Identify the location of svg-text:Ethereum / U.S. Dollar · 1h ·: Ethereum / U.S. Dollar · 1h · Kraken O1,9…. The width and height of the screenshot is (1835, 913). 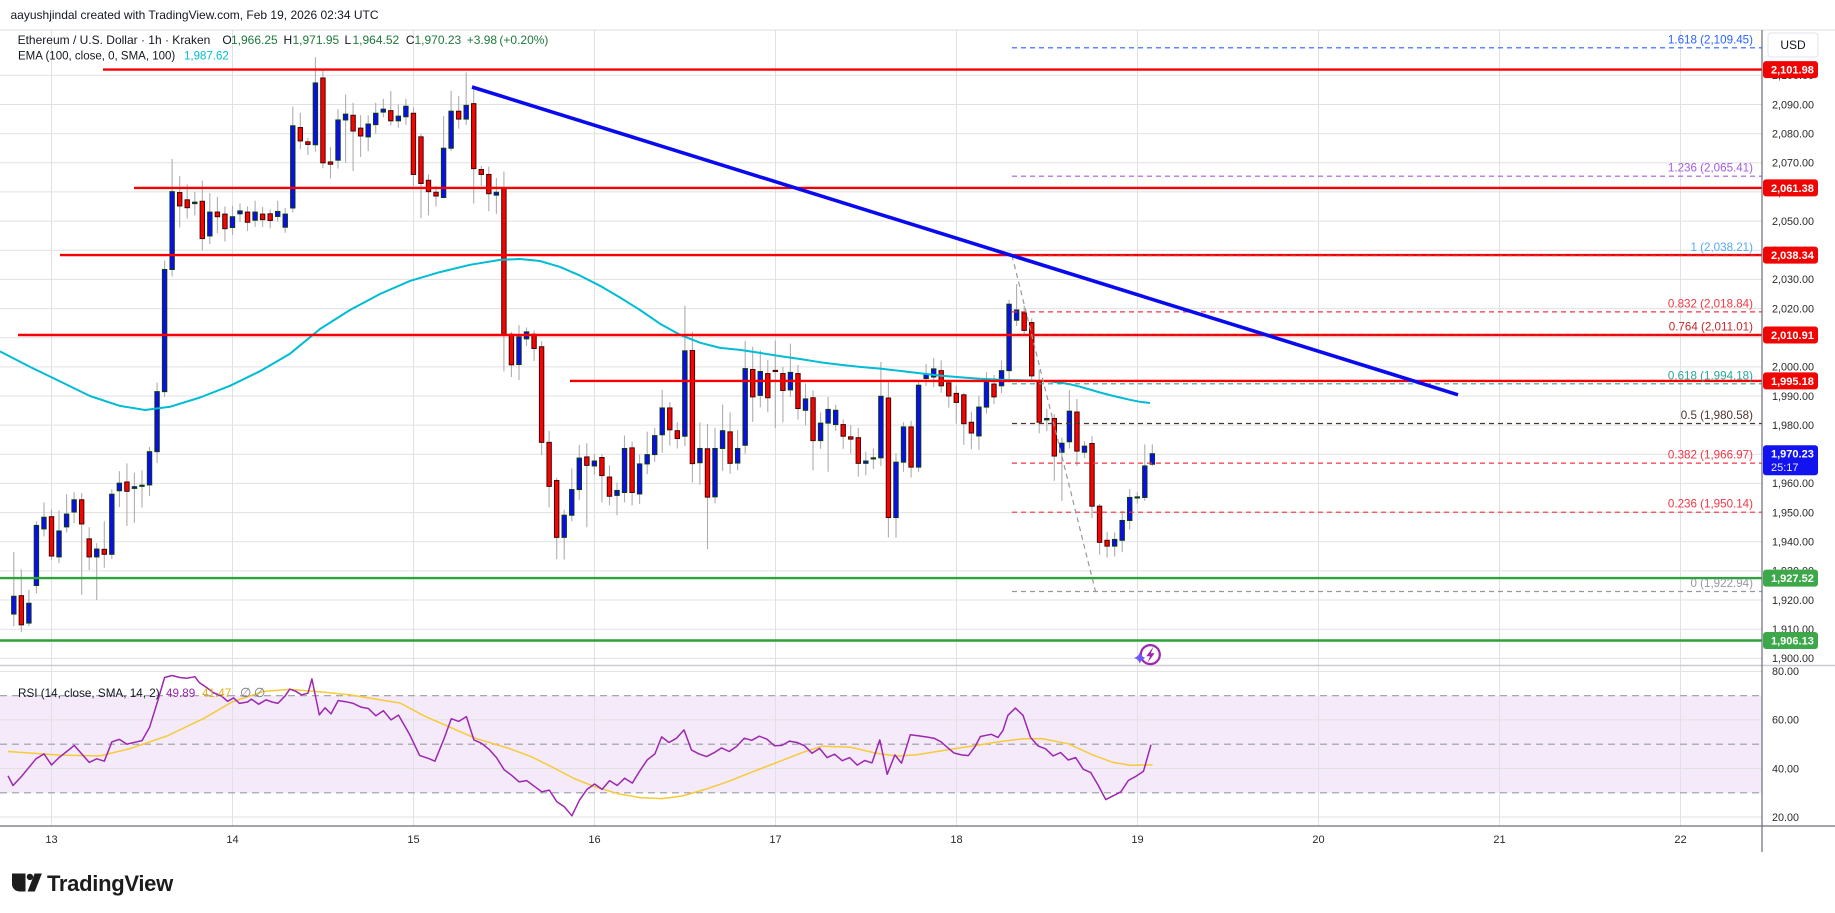
(283, 40).